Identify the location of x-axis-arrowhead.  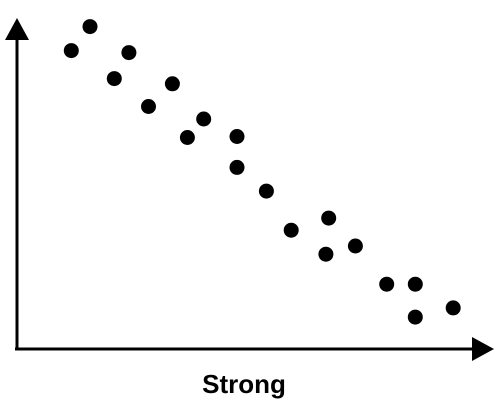
(483, 349).